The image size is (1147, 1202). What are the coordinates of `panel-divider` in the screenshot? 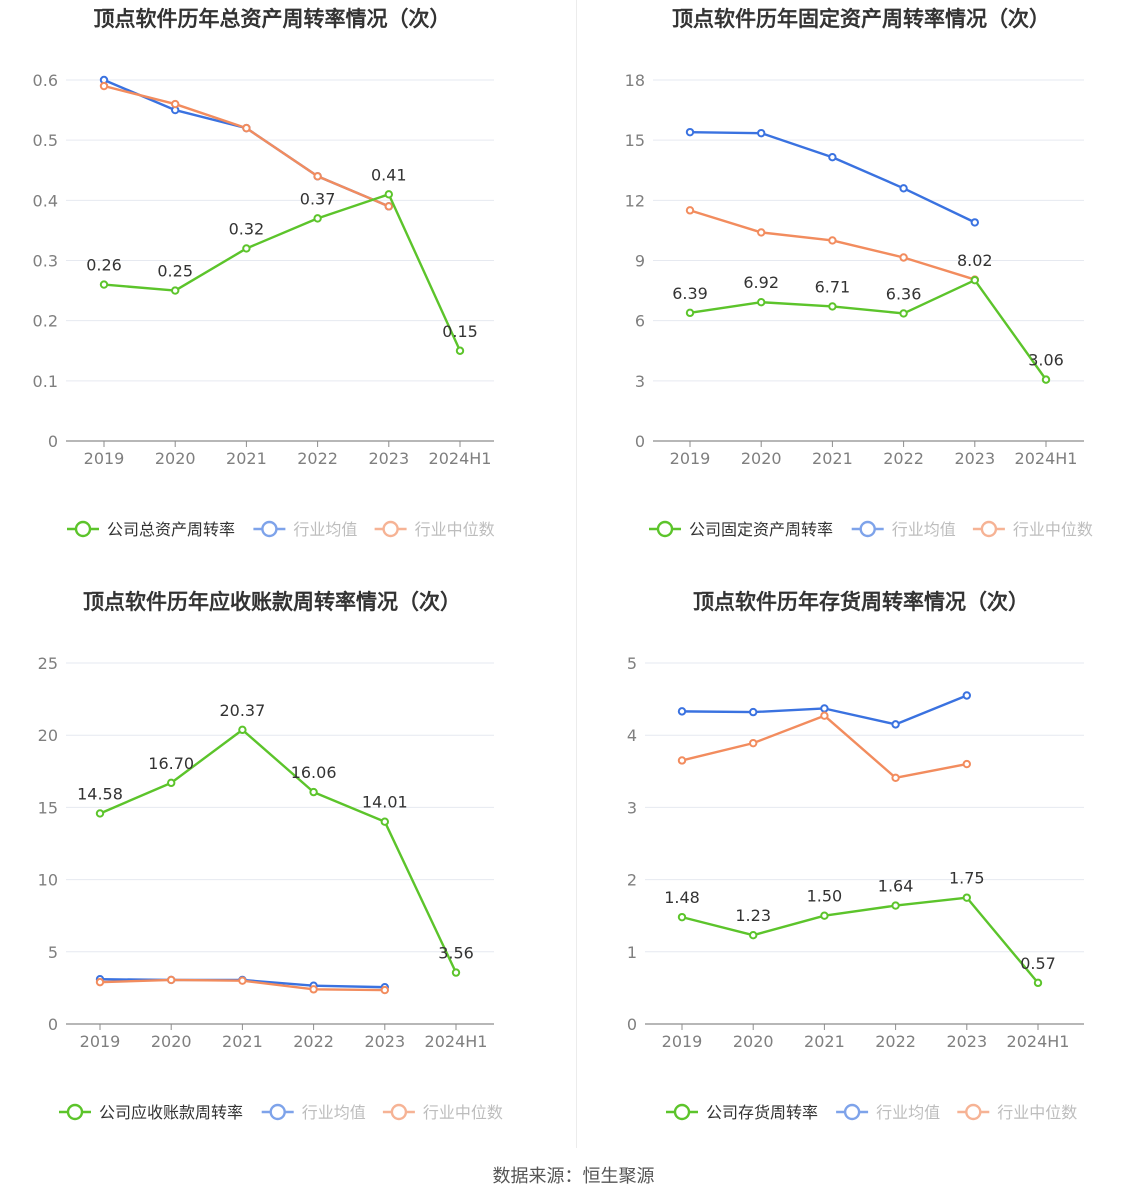 It's located at (576, 574).